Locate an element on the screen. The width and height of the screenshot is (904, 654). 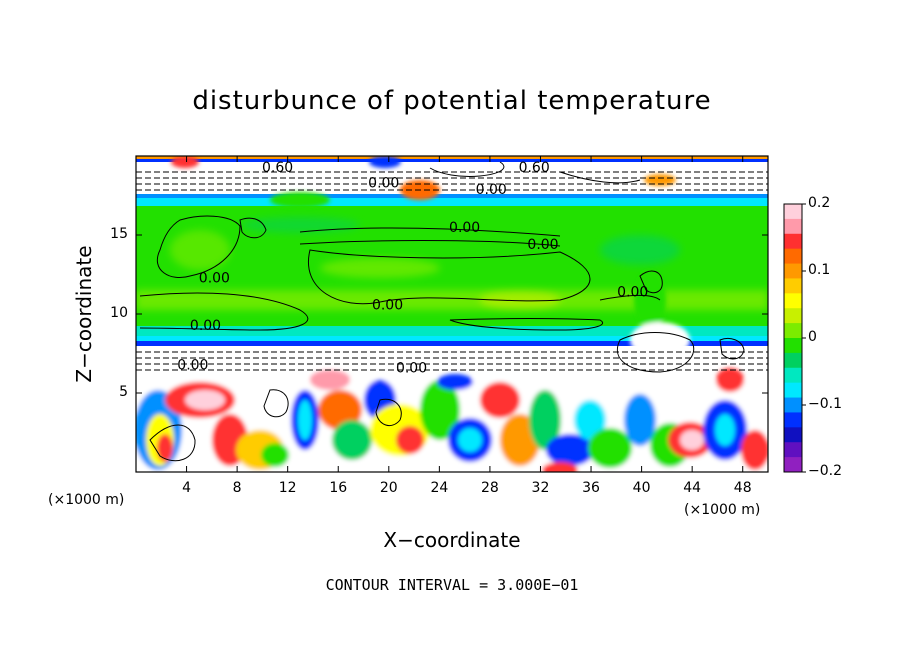
colorbar-tick-label: −0.2 is located at coordinates (825, 471).